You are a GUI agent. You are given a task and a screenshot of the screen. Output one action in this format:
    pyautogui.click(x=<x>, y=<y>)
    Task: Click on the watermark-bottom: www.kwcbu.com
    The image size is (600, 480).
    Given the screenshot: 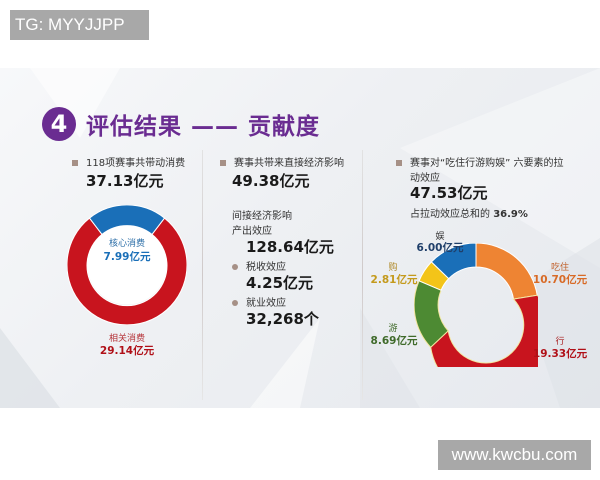 What is the action you would take?
    pyautogui.click(x=514, y=455)
    